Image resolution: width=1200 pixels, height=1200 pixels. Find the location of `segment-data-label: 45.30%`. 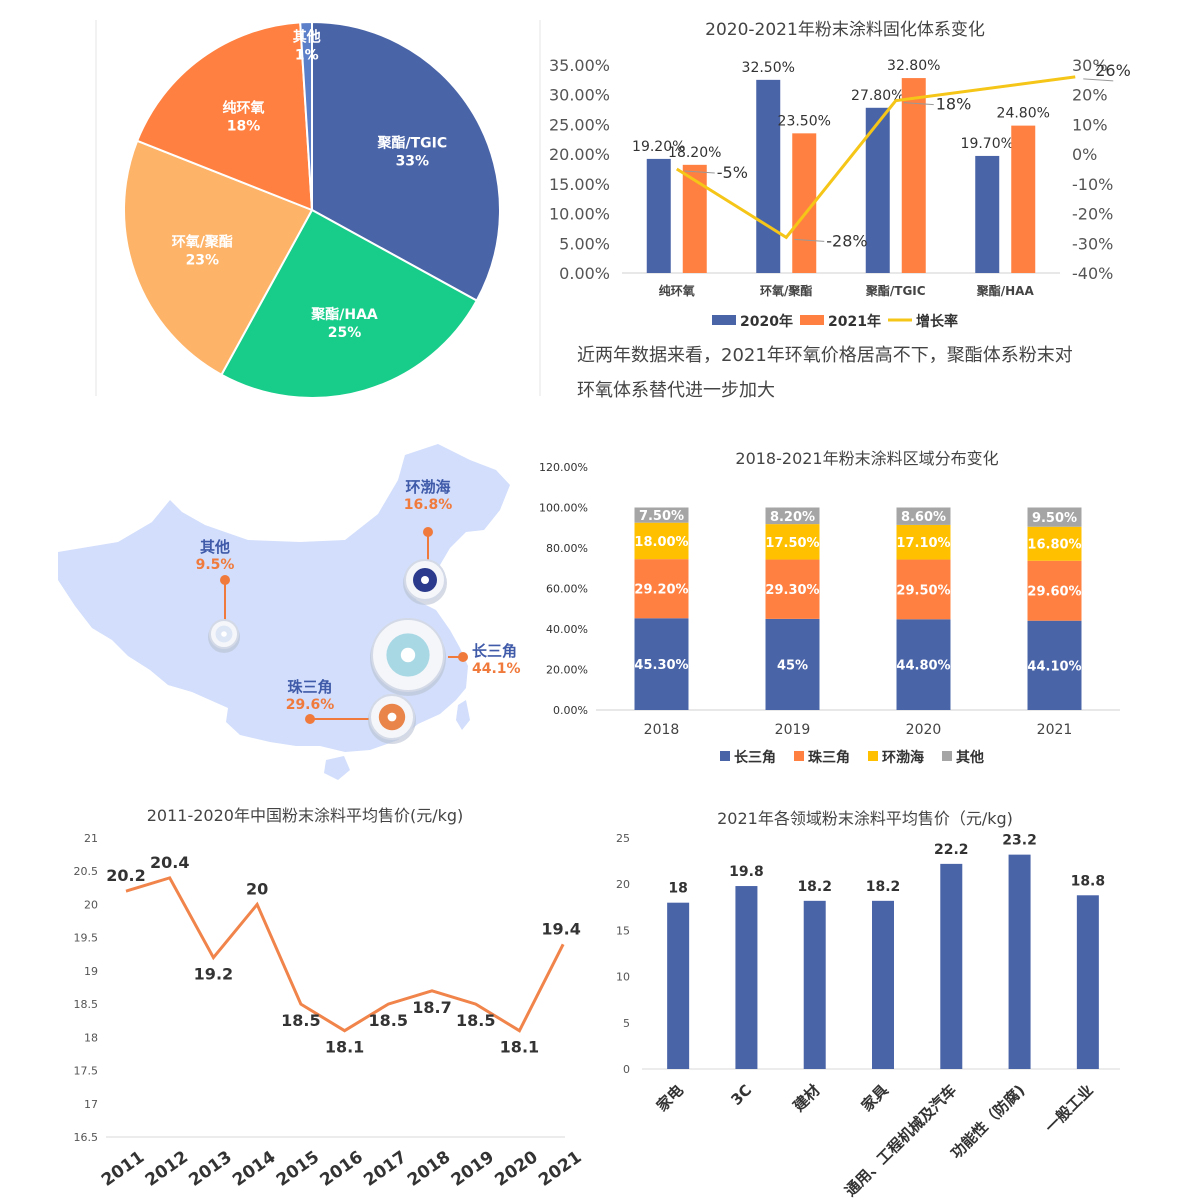

segment-data-label: 45.30% is located at coordinates (661, 665).